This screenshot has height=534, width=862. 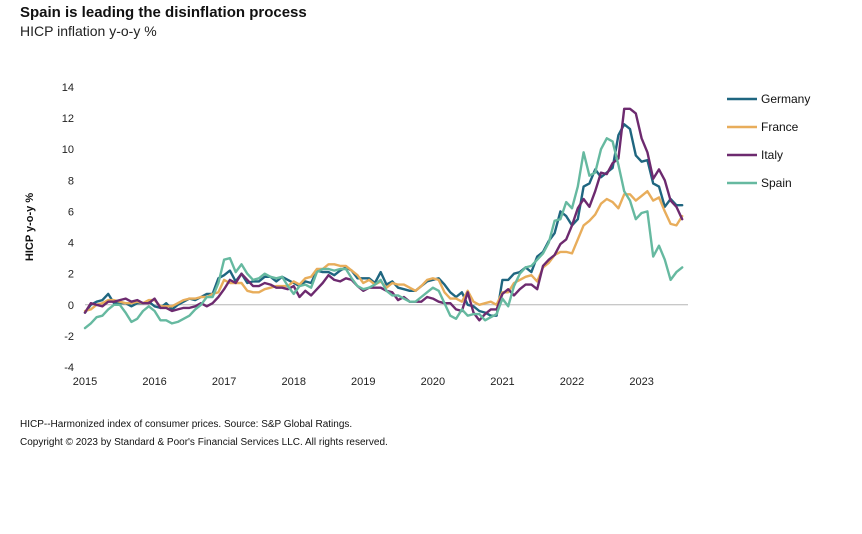 What do you see at coordinates (69, 337) in the screenshot?
I see `y-tick-label: -2` at bounding box center [69, 337].